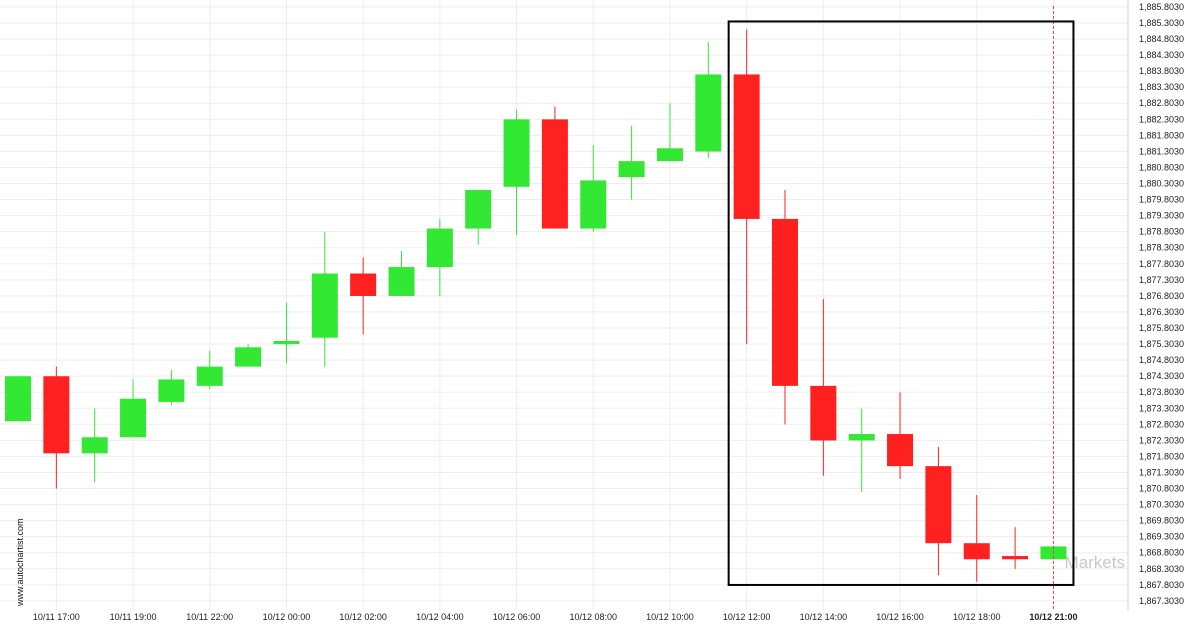 This screenshot has width=1200, height=630. Describe the element at coordinates (1161, 424) in the screenshot. I see `y-tick-label: 1,872.8030` at that location.